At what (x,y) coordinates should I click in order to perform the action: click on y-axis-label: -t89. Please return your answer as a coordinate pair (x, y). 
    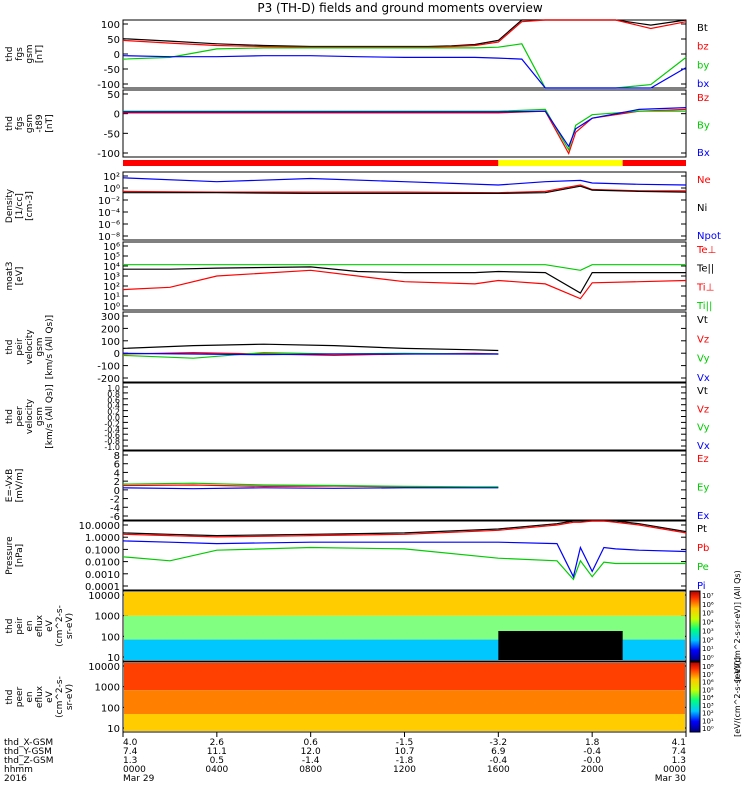
    Looking at the image, I should click on (40, 123).